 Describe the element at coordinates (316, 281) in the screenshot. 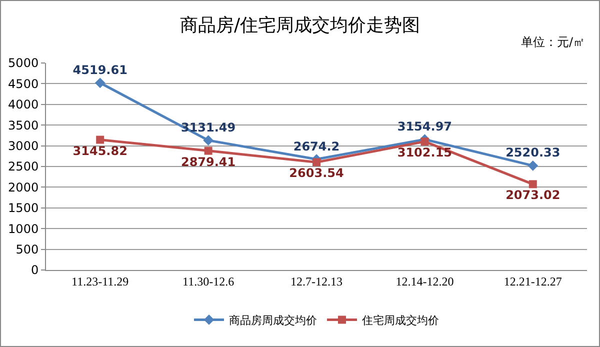

I see `x-tick-label: 12.7-12.13` at that location.